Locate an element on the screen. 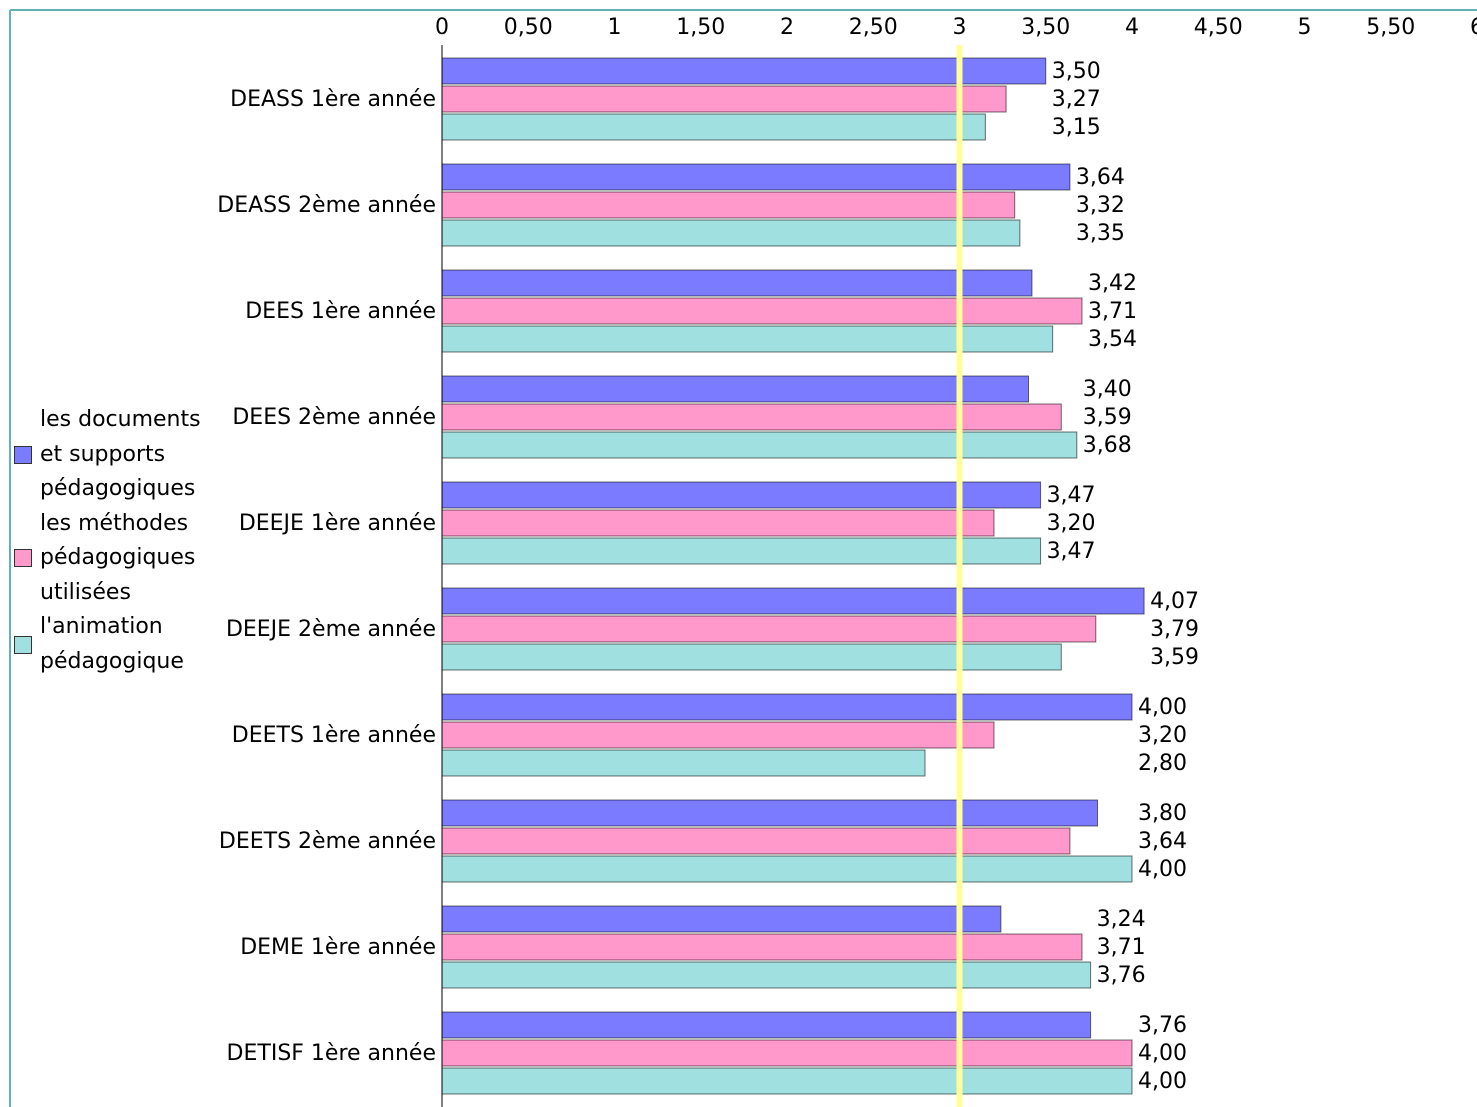 This screenshot has height=1107, width=1477. legend-label: les méthodes pédagogiques utilisées is located at coordinates (118, 557).